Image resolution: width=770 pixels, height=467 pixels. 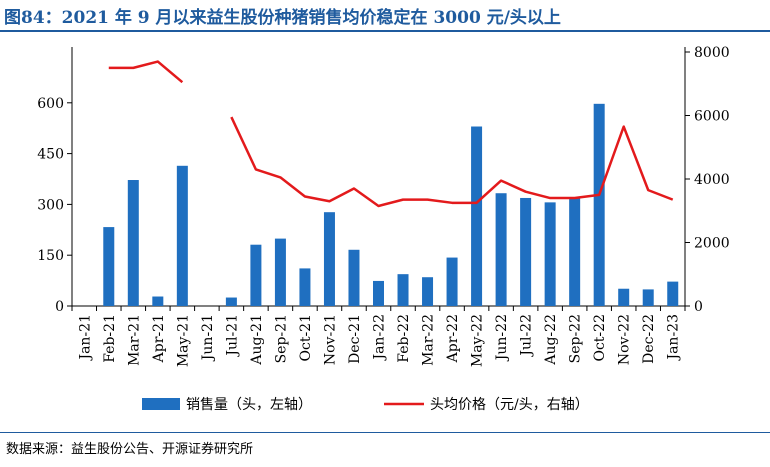 What do you see at coordinates (130, 449) in the screenshot?
I see `source-note: 数据来源：益生股份公告、开源证券研究所` at bounding box center [130, 449].